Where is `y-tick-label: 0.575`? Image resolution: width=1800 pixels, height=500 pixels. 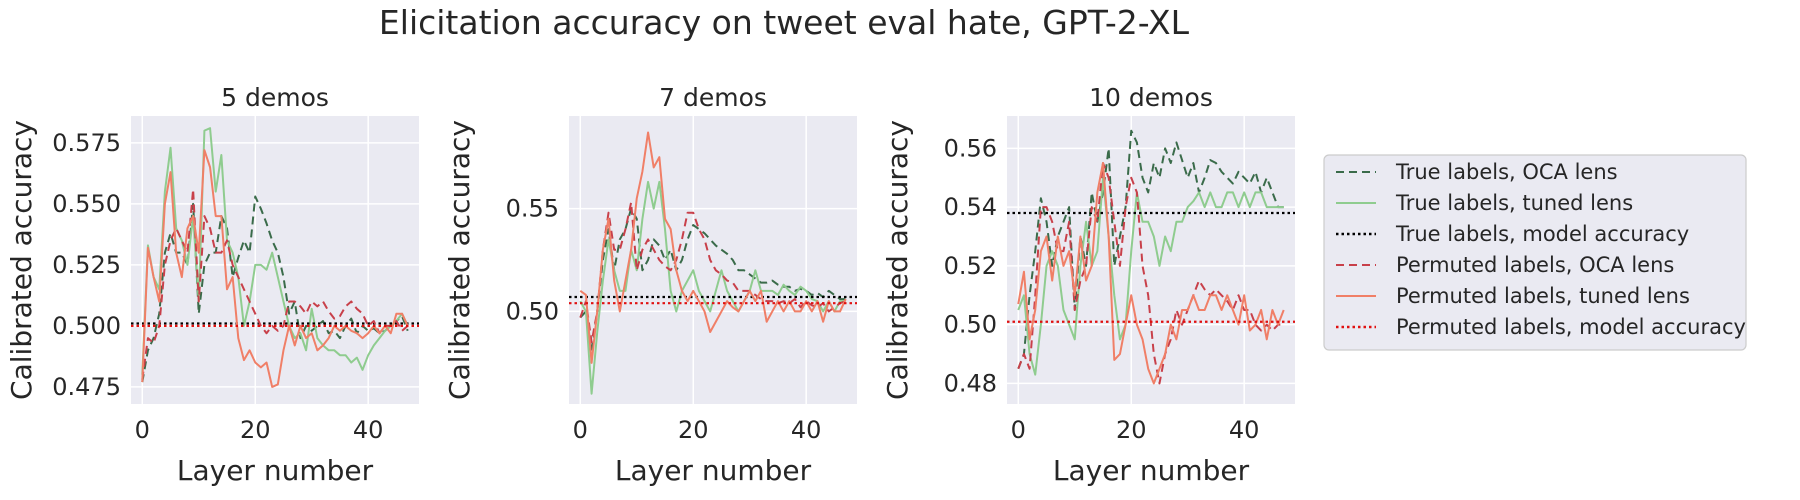
y-tick-label: 0.575 is located at coordinates (86, 143).